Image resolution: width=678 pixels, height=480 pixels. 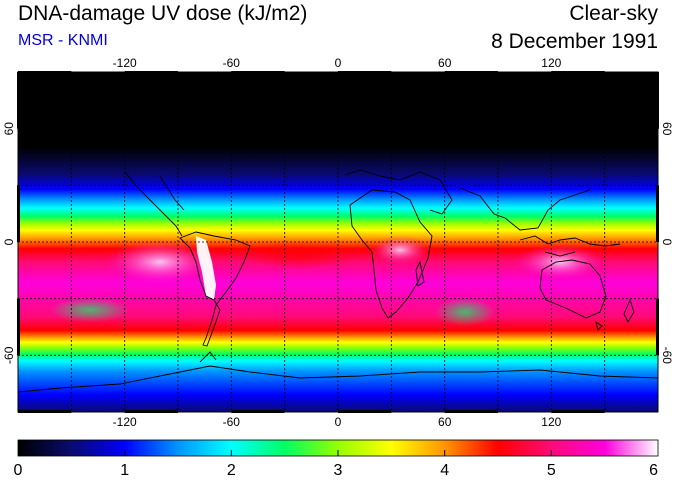 What do you see at coordinates (18, 470) in the screenshot?
I see `colorbar-label: 0` at bounding box center [18, 470].